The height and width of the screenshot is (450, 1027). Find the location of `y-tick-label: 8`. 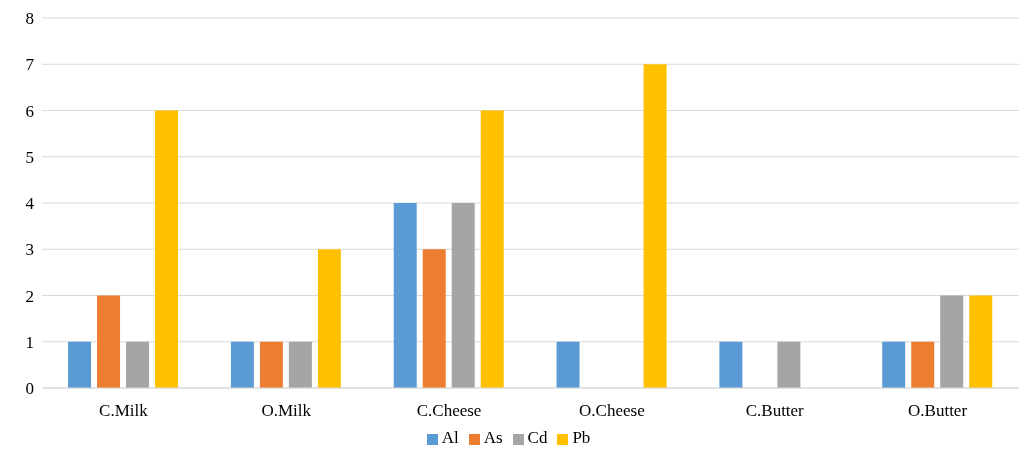

y-tick-label: 8 is located at coordinates (29, 19).